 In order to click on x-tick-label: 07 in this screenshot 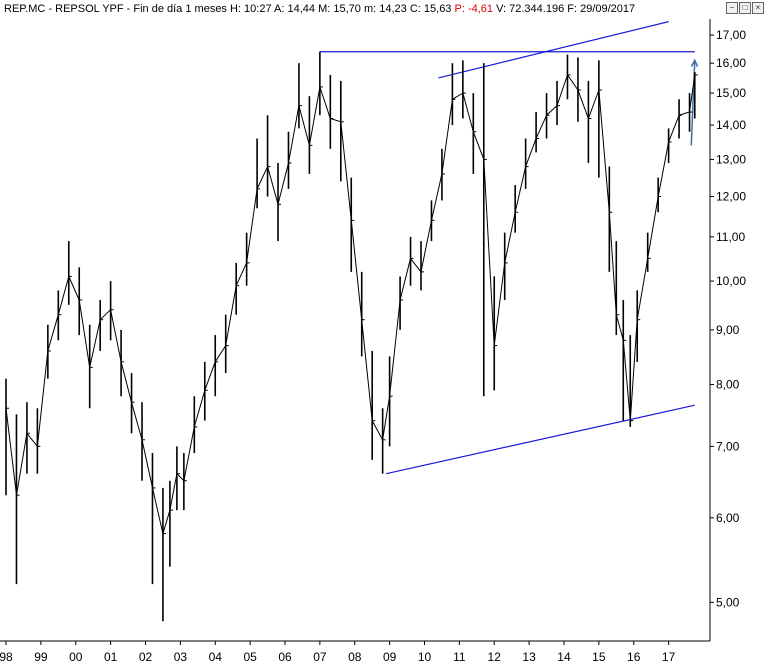, I will do `click(320, 657)`.